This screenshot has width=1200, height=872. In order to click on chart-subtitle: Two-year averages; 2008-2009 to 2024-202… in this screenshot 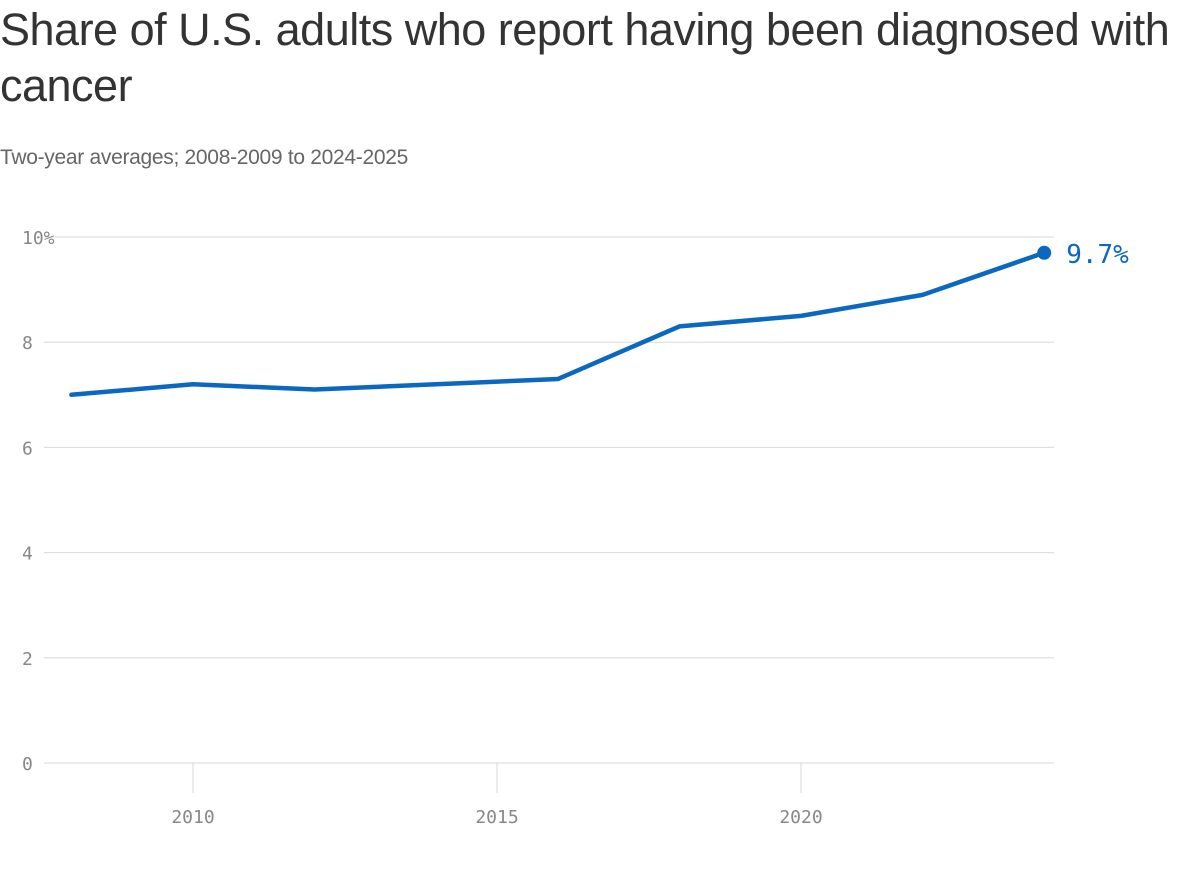, I will do `click(204, 157)`.